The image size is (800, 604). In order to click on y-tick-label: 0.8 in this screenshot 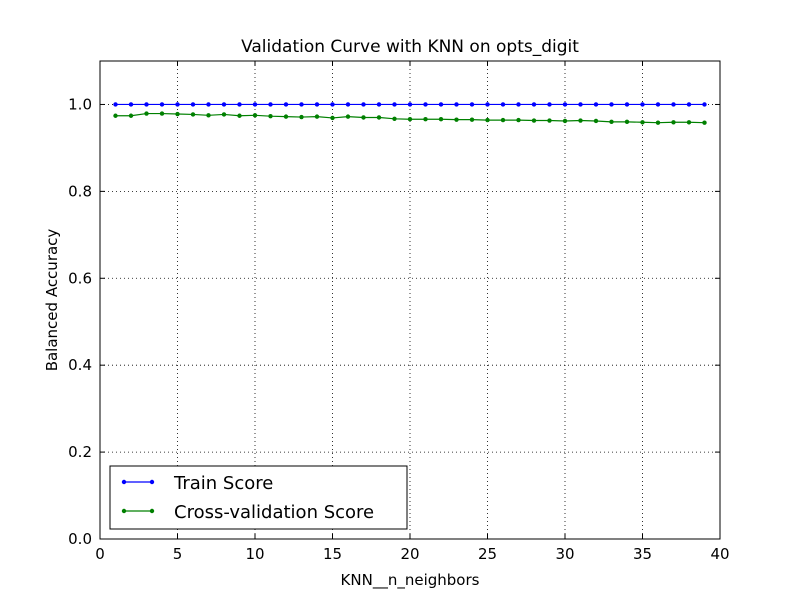, I will do `click(80, 191)`.